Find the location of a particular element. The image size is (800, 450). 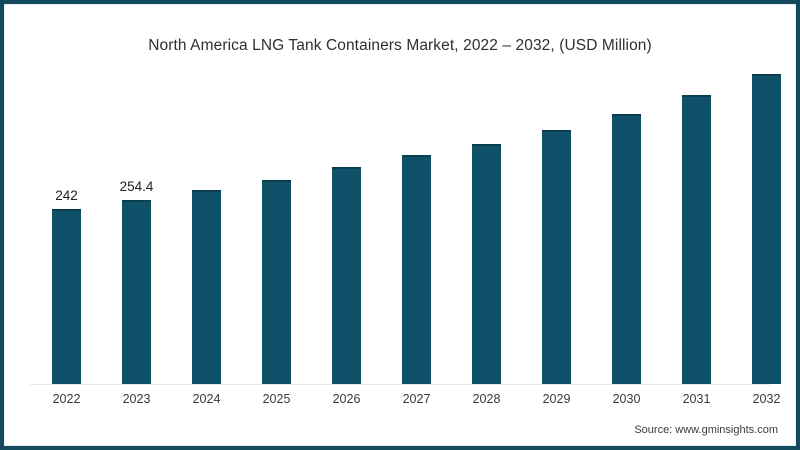

x-tick-label-2023: 2023 is located at coordinates (136, 399).